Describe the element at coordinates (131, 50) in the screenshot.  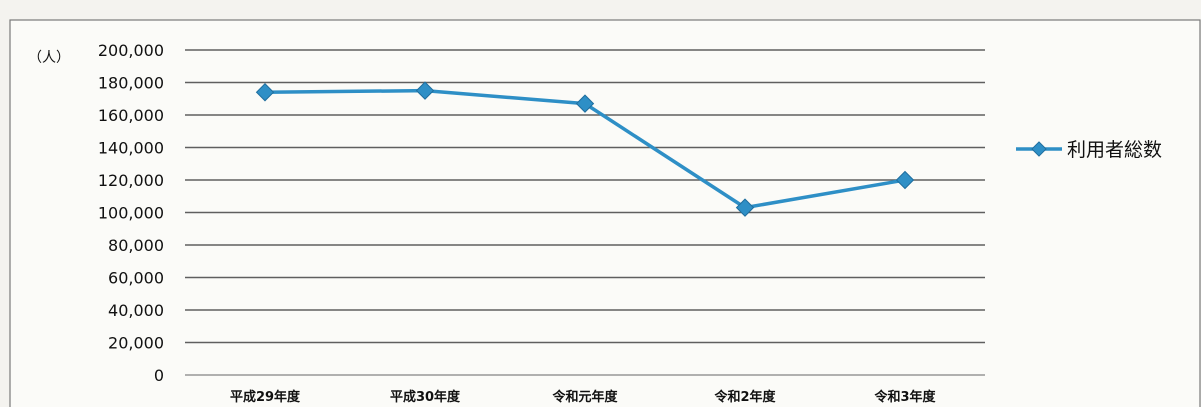
I see `y-tick-label: 200,000` at that location.